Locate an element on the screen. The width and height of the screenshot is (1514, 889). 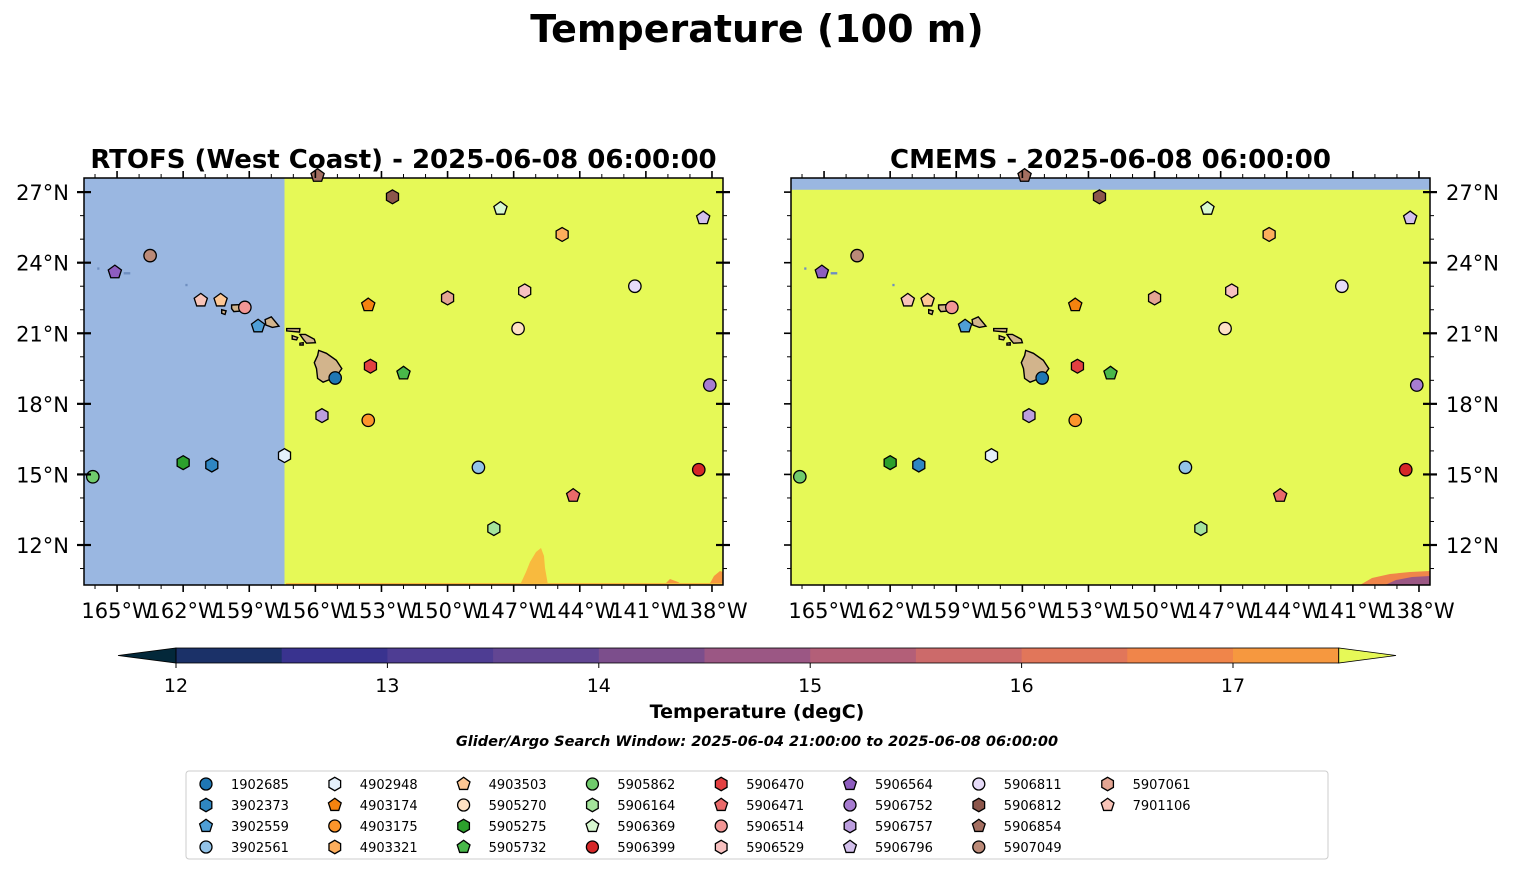
y-tick-label: 12°N is located at coordinates (1472, 546).